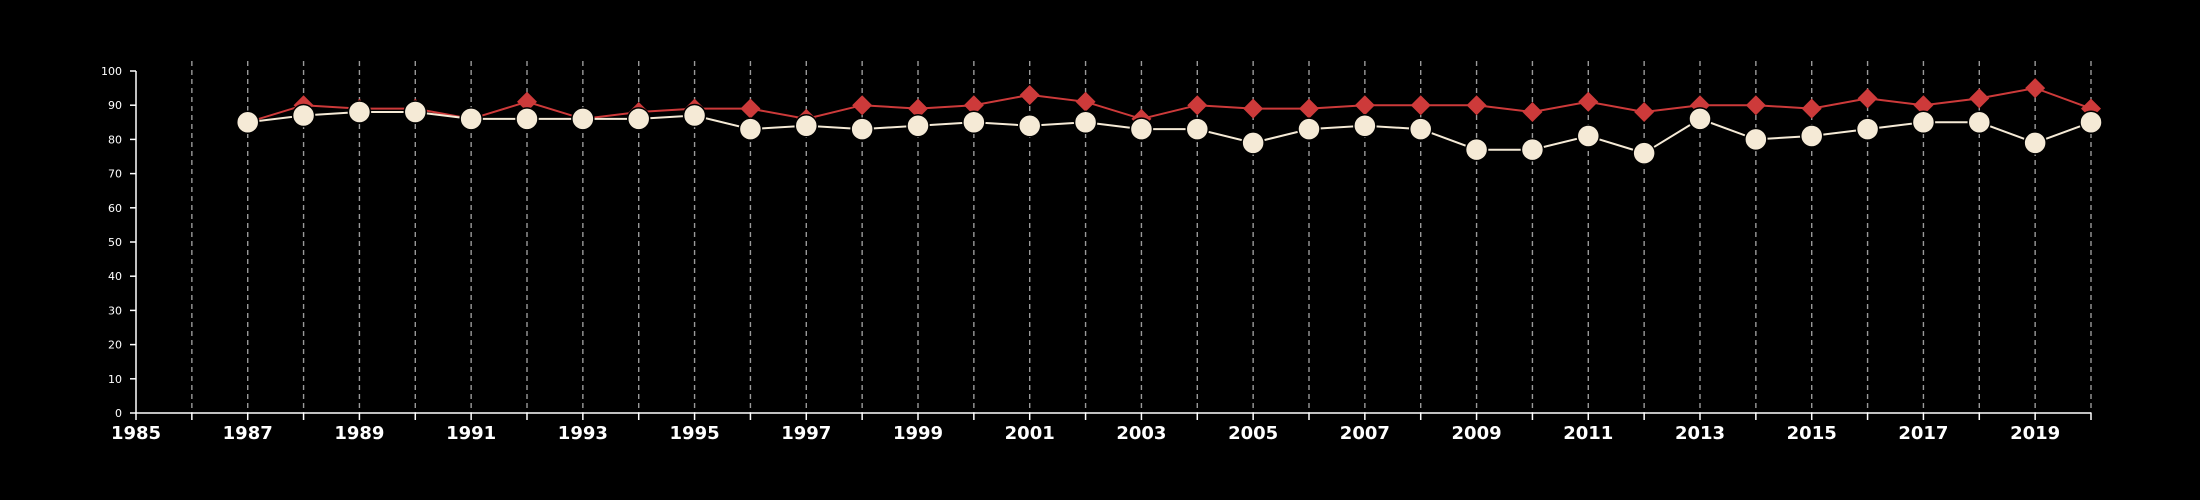 The height and width of the screenshot is (500, 2200). Describe the element at coordinates (527, 101) in the screenshot. I see `series-1-point-1992` at that location.